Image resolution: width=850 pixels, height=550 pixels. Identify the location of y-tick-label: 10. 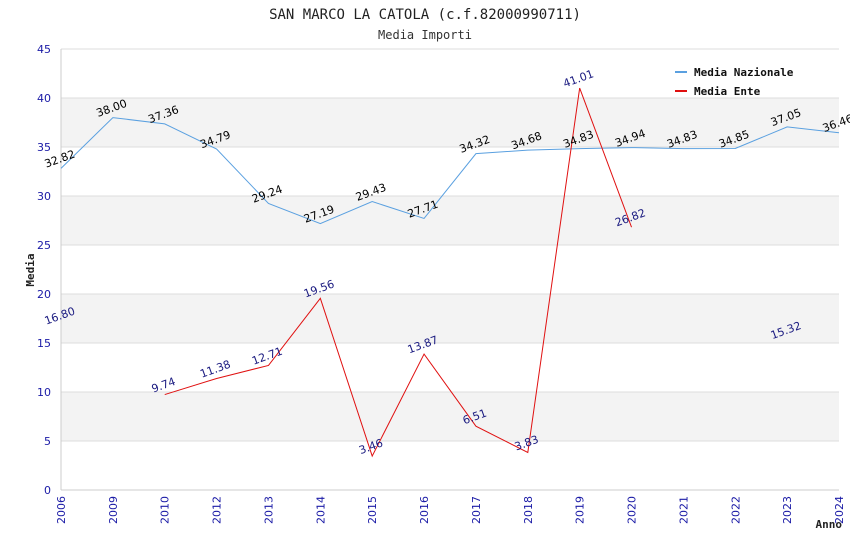
(44, 392).